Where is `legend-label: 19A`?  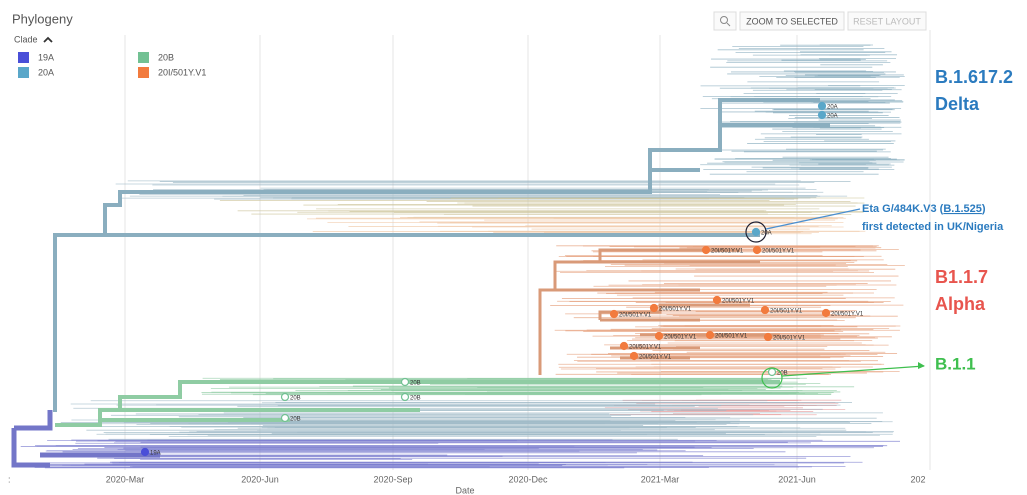
legend-label: 19A is located at coordinates (46, 57).